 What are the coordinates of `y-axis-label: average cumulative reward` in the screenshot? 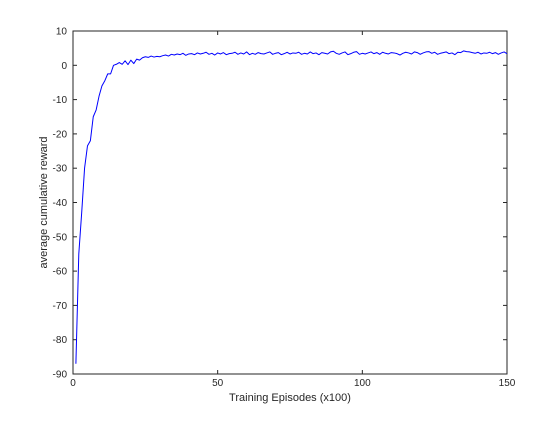 It's located at (44, 202).